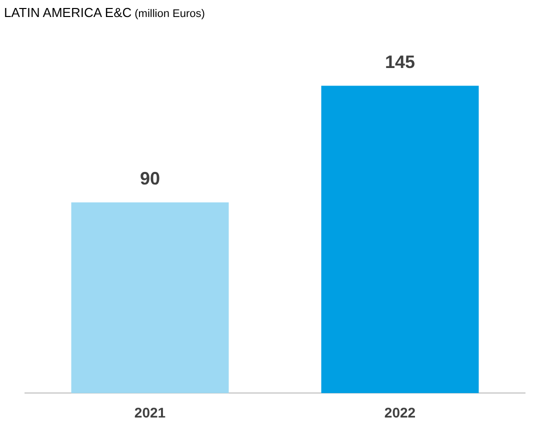 This screenshot has width=542, height=438. I want to click on data-label: 145, so click(400, 62).